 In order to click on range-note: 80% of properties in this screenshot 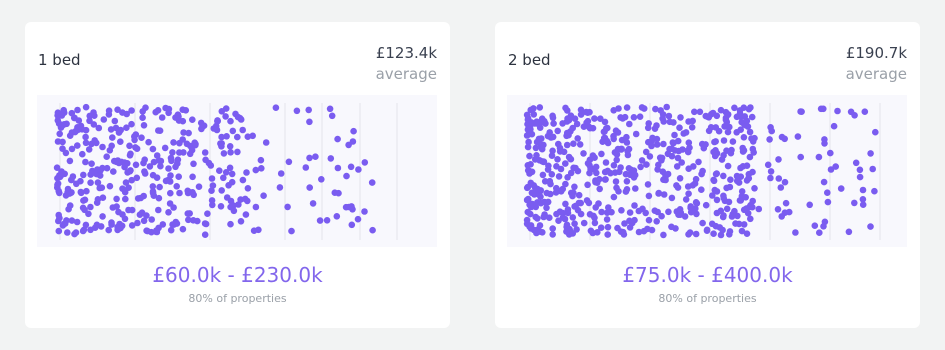, I will do `click(237, 298)`.